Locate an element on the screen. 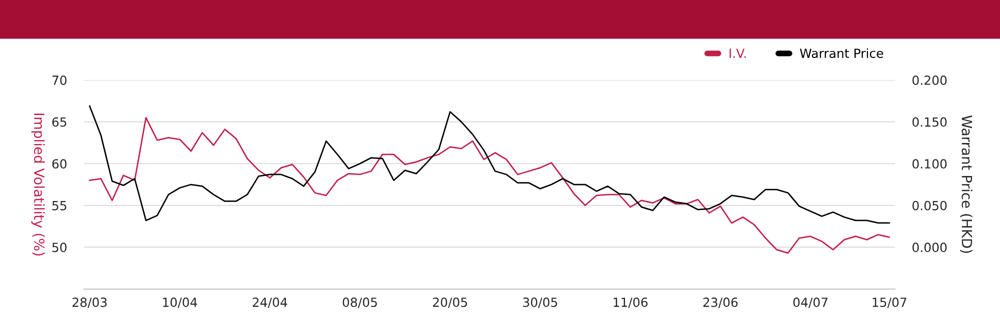  y2-tick-label: 0.150 is located at coordinates (929, 122).